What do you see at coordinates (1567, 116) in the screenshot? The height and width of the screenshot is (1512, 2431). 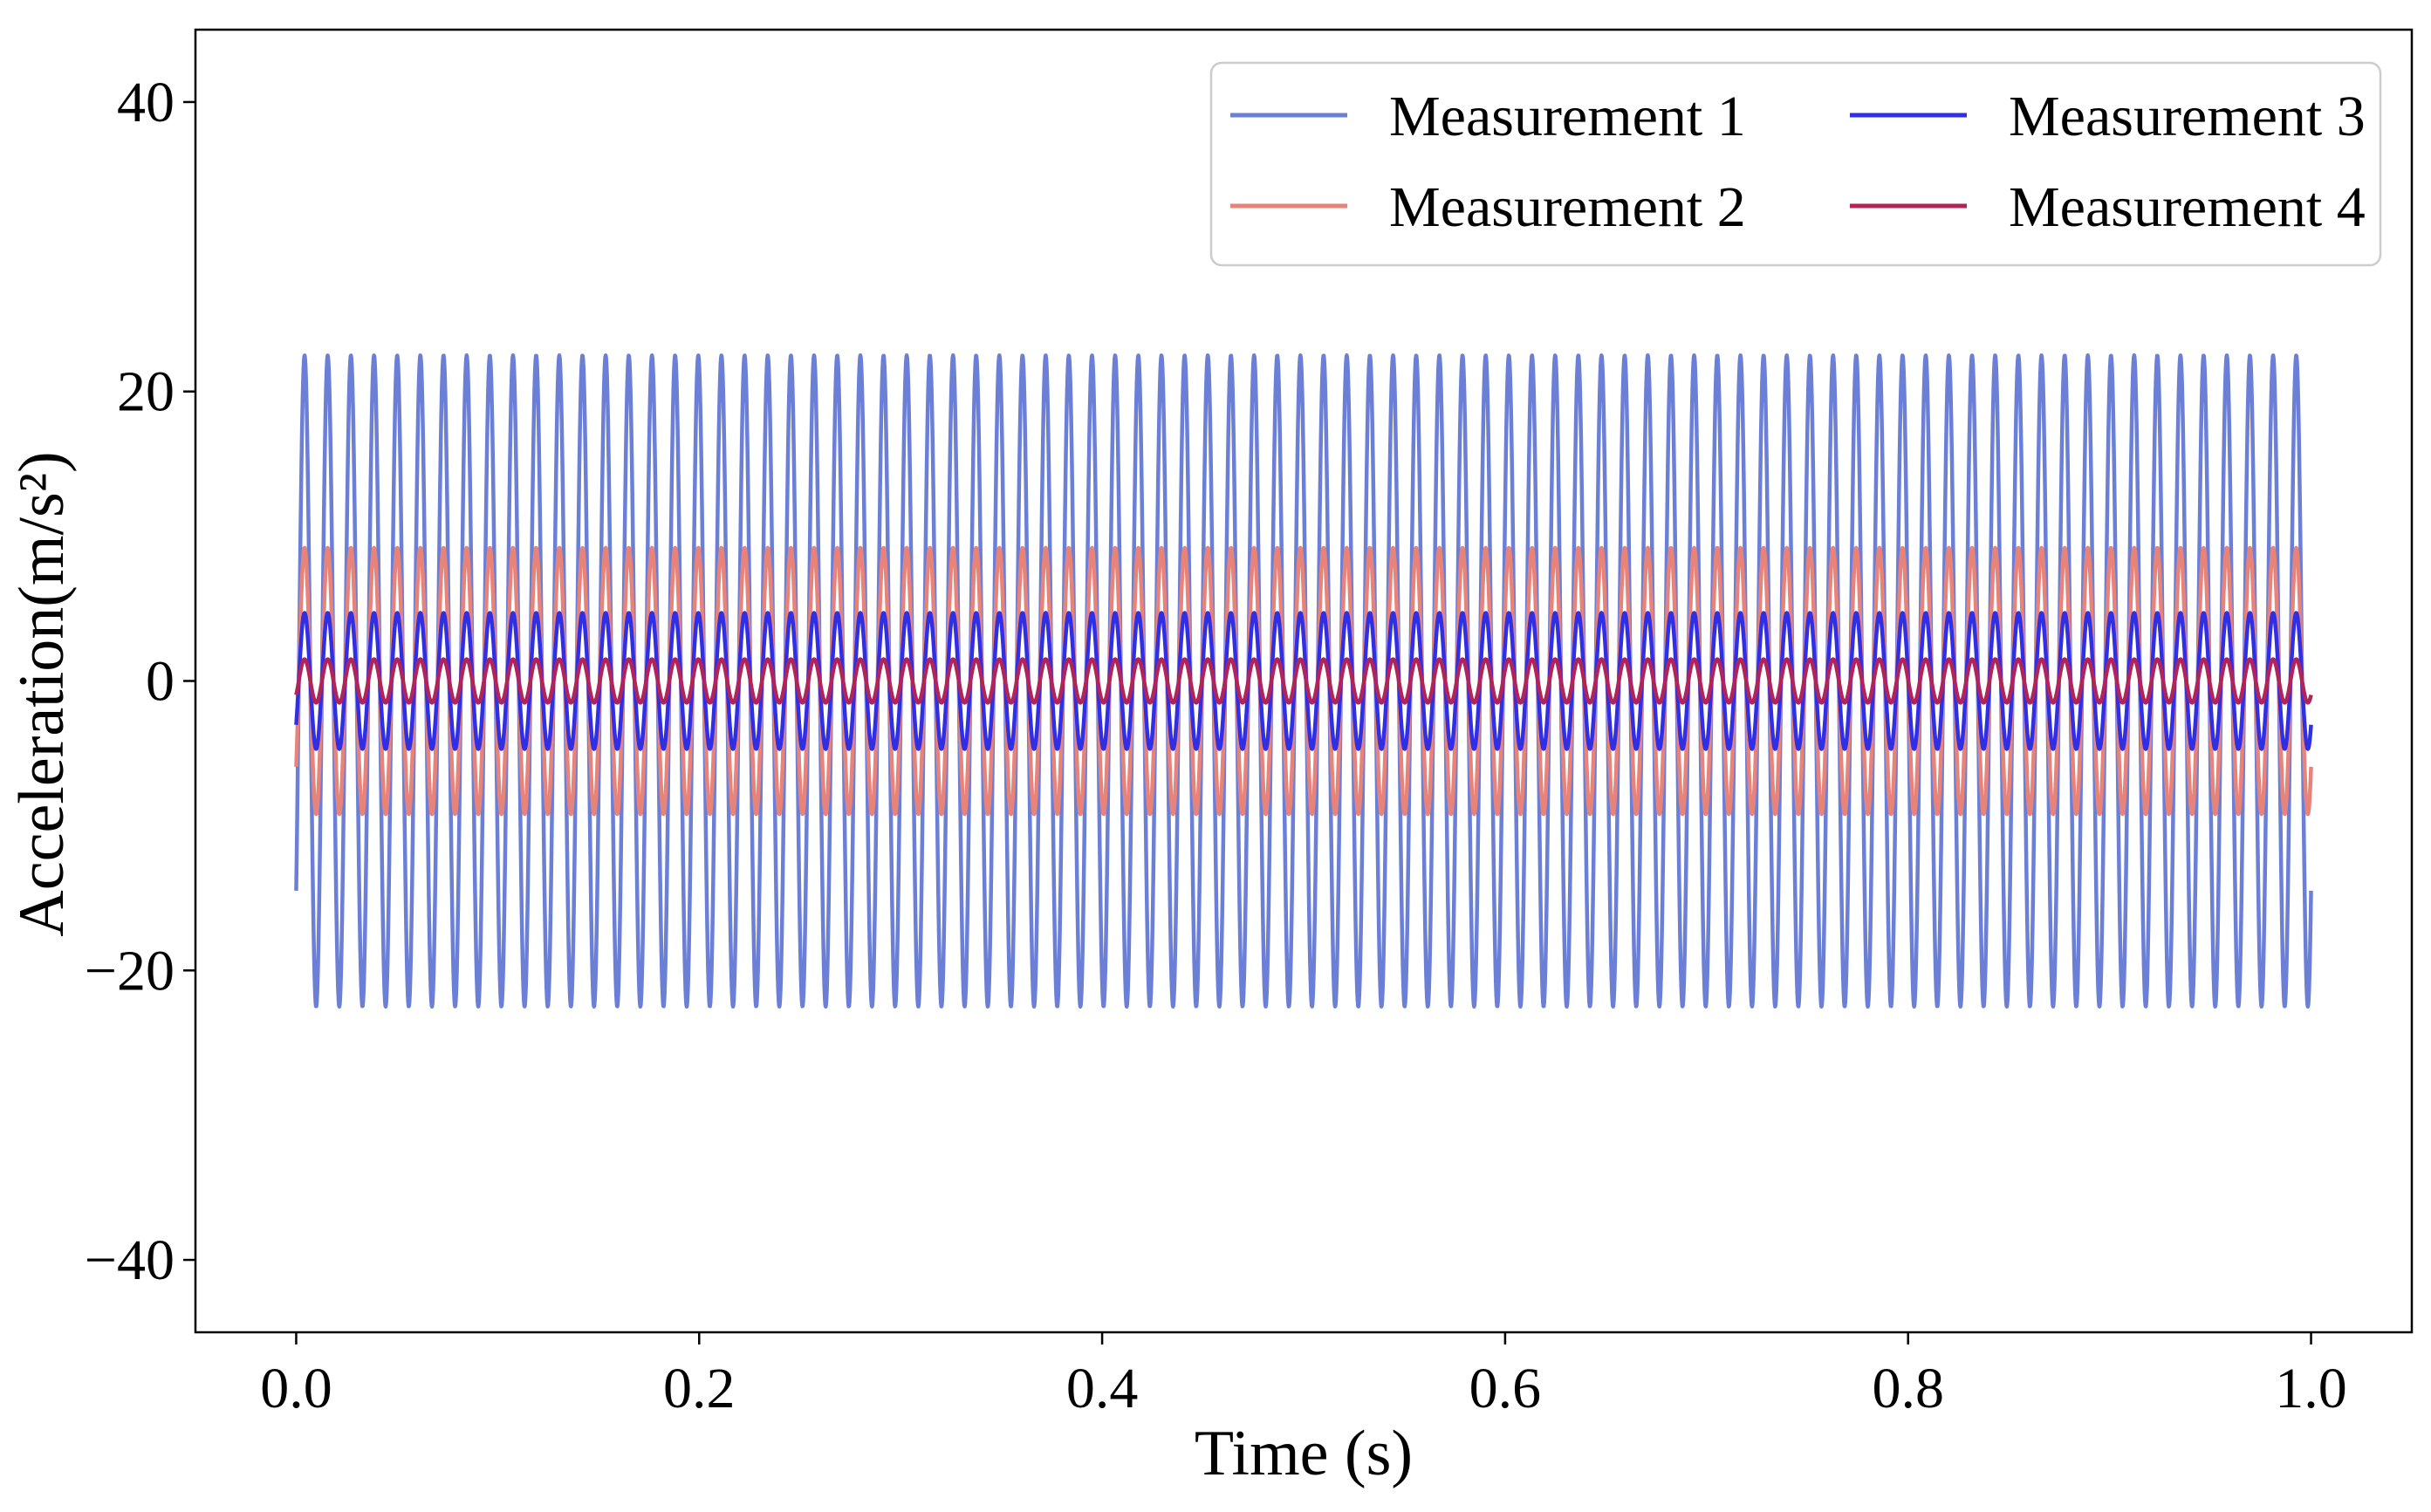 I see `legend-label-1: Measurement 1` at bounding box center [1567, 116].